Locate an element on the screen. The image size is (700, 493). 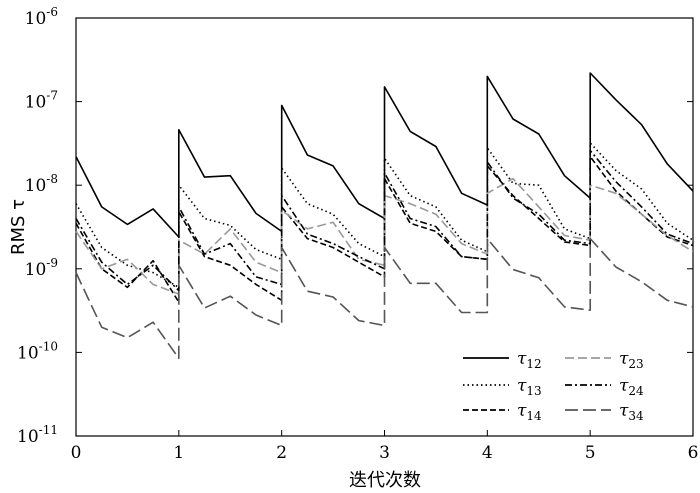
legend: τ12 τ13 τ14 τ23 τ24 τ34 is located at coordinates (553, 386).